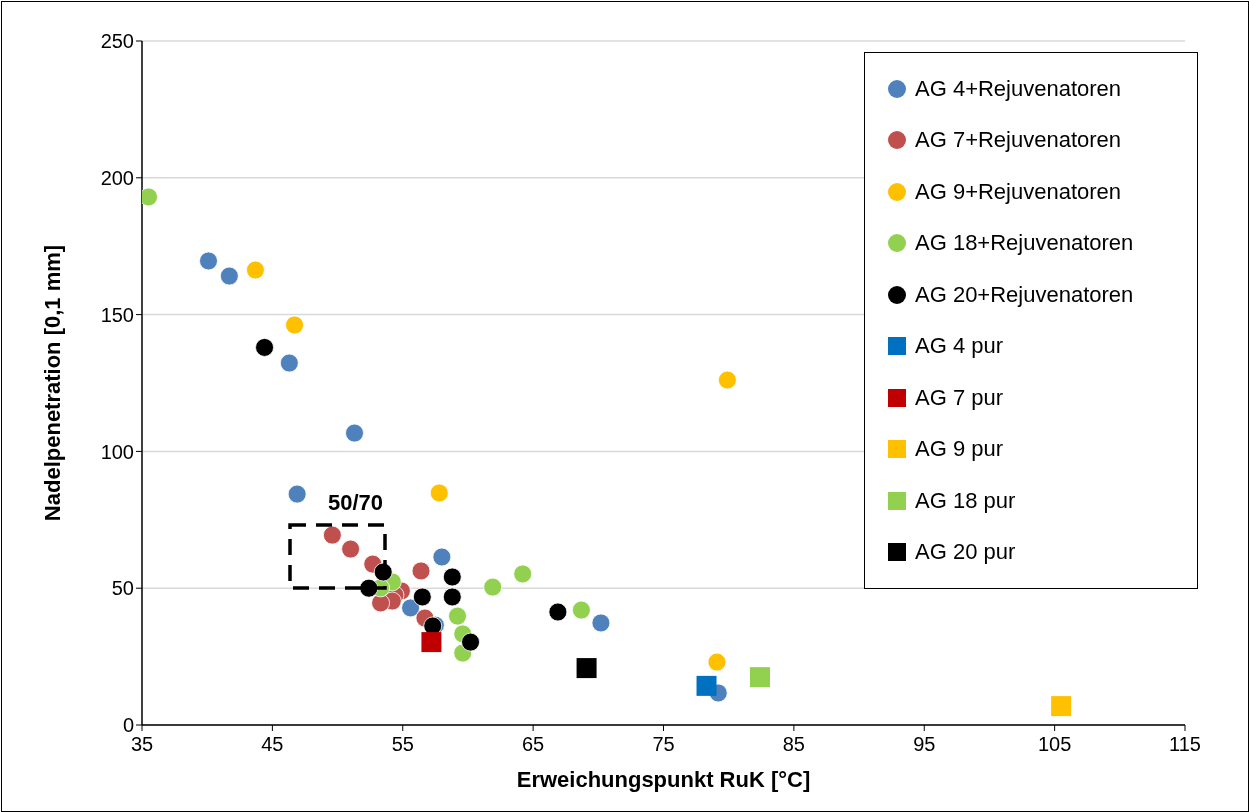 The width and height of the screenshot is (1250, 812). I want to click on y-tick-label: 150, so click(117, 314).